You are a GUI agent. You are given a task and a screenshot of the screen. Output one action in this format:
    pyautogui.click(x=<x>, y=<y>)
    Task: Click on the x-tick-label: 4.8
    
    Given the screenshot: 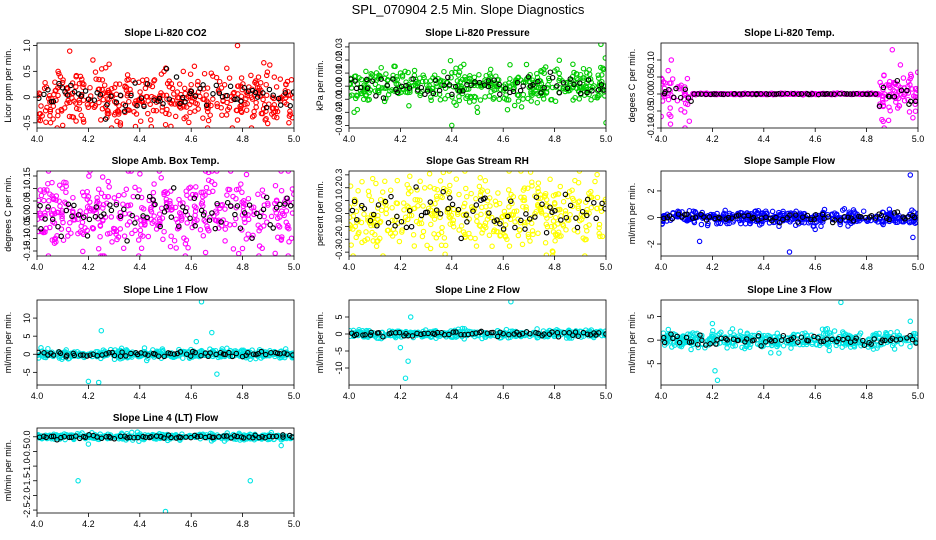 What is the action you would take?
    pyautogui.click(x=554, y=139)
    